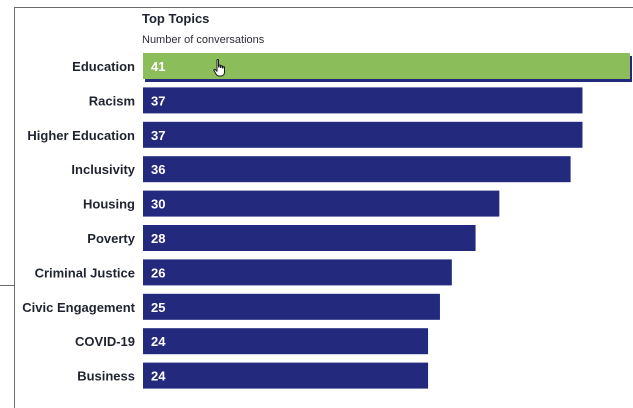  I want to click on value-label: 30, so click(158, 204).